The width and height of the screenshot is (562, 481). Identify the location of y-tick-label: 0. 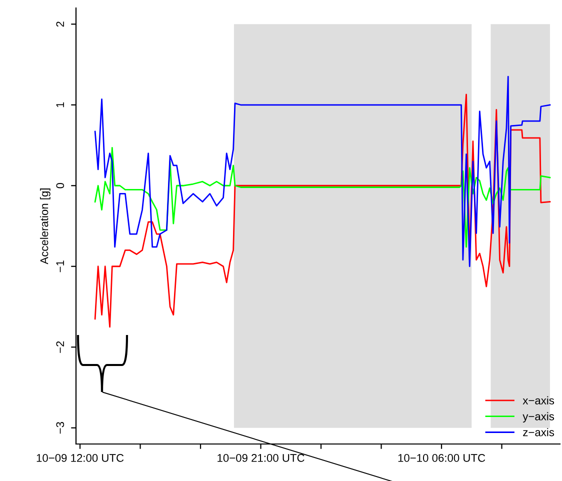
(60, 185).